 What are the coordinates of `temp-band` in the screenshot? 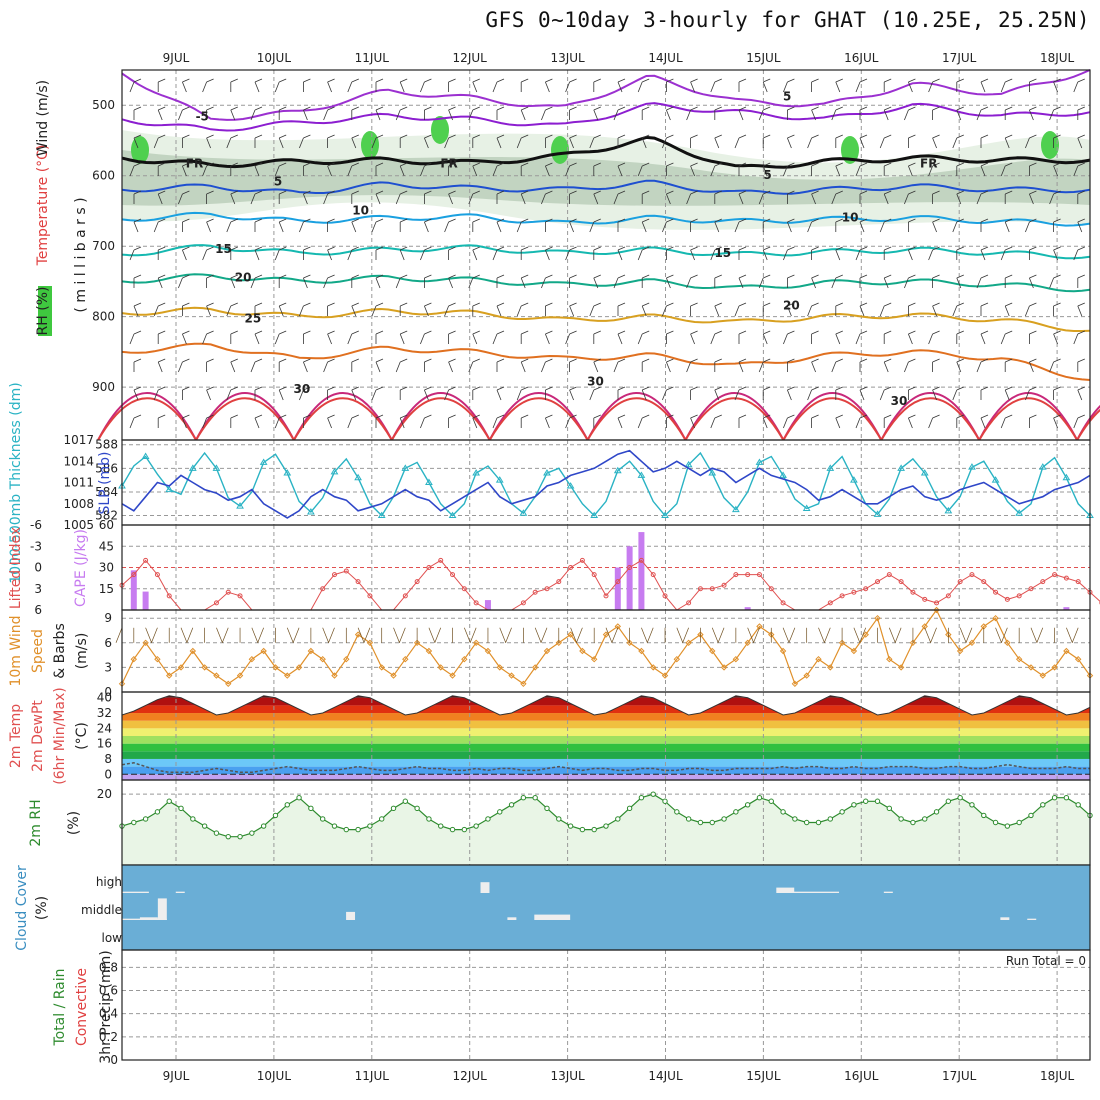 It's located at (606, 709).